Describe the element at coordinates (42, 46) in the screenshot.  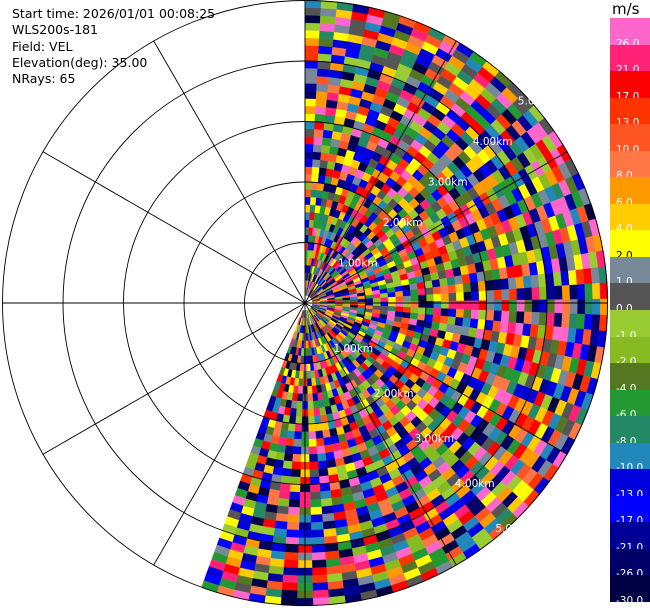
I see `field-text: Field: VEL` at that location.